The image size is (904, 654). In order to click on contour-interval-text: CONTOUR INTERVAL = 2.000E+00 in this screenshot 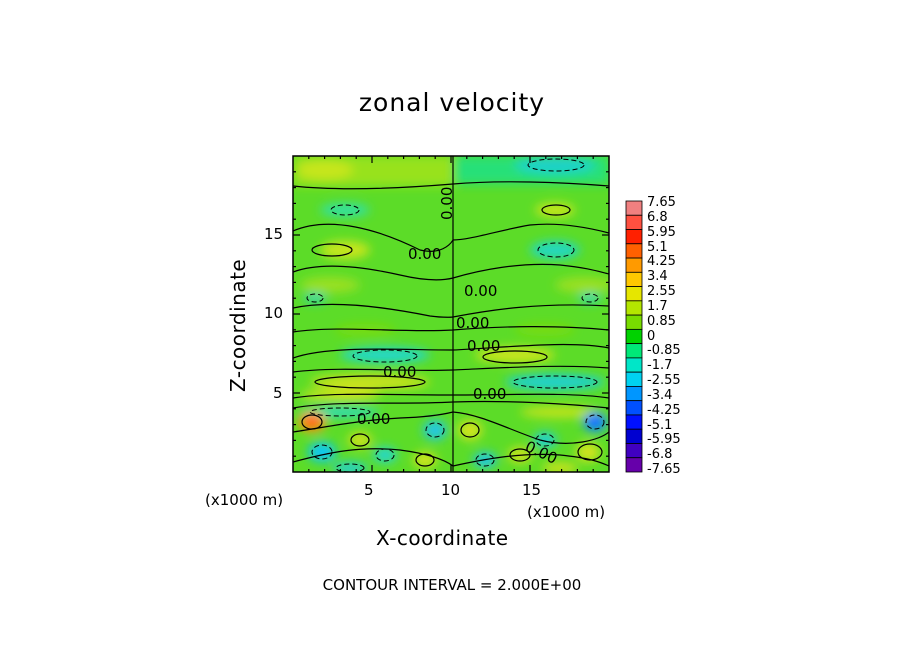, I will do `click(452, 585)`.